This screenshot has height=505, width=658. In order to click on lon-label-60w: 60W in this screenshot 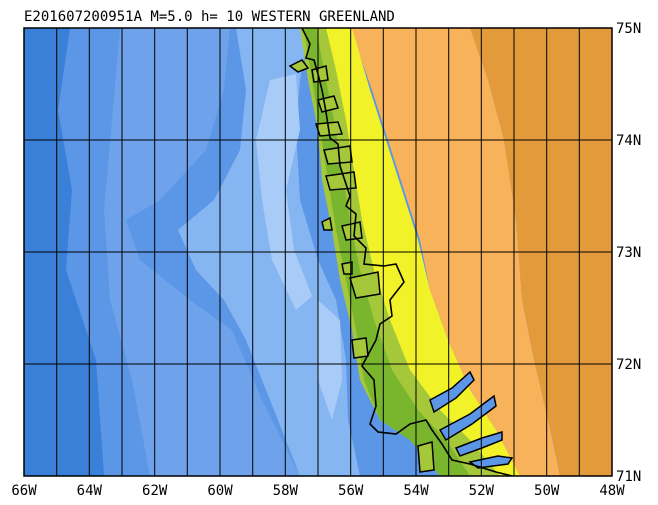, I will do `click(220, 491)`.